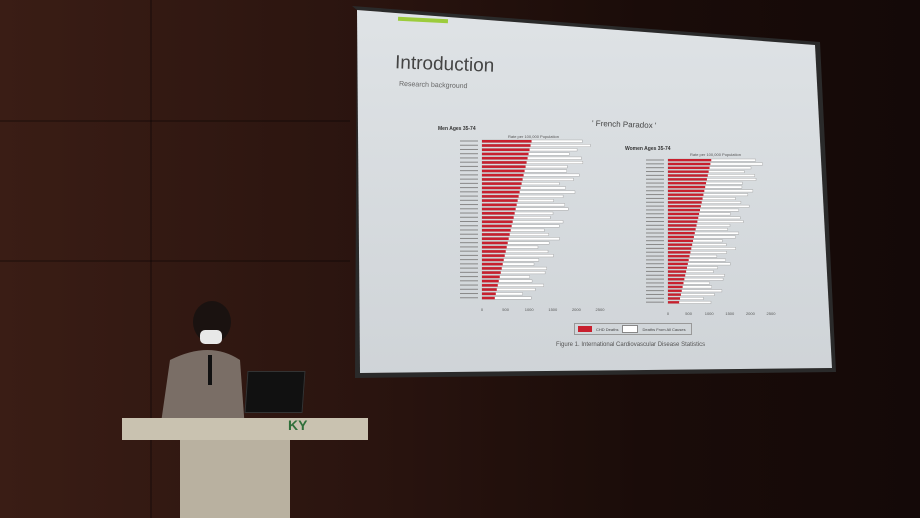 The width and height of the screenshot is (920, 518). I want to click on podium-logo: KY, so click(298, 425).